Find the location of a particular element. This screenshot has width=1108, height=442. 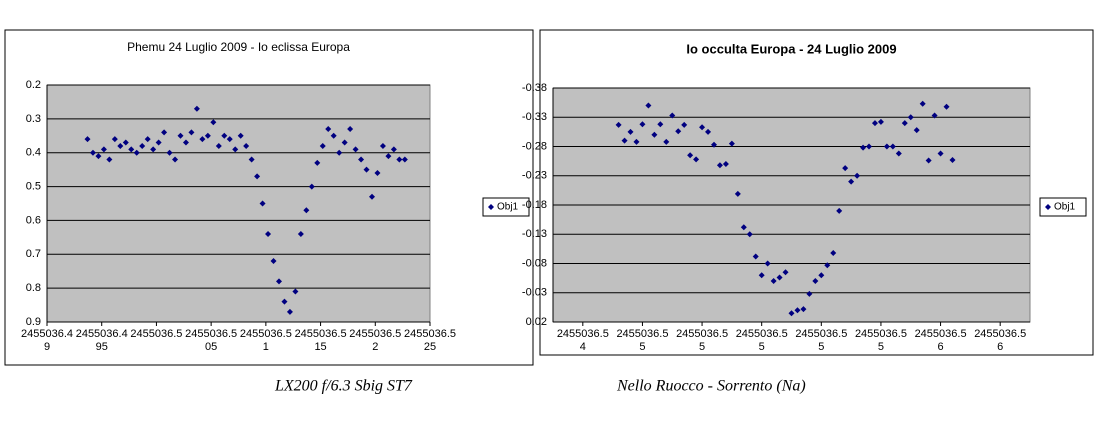

x-tick-label-box: 2455036.56 is located at coordinates (940, 340).